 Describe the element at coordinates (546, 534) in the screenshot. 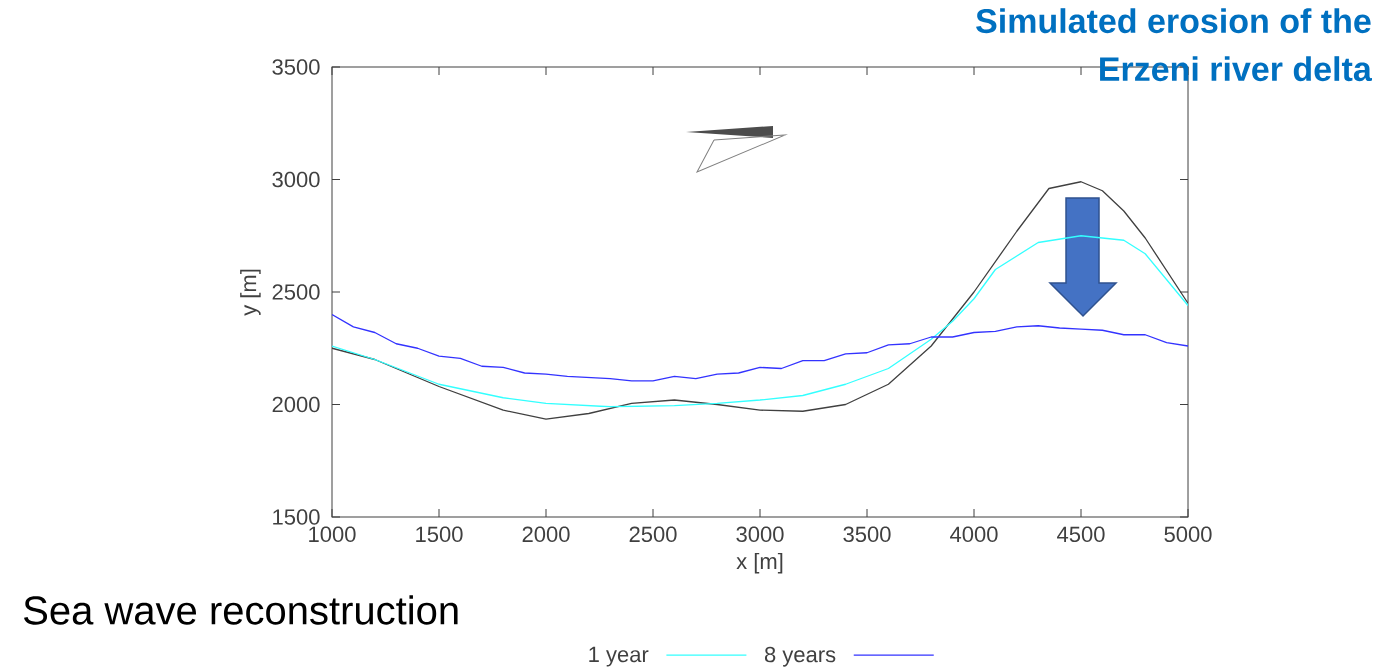

I see `x-tick-label: 2000` at that location.